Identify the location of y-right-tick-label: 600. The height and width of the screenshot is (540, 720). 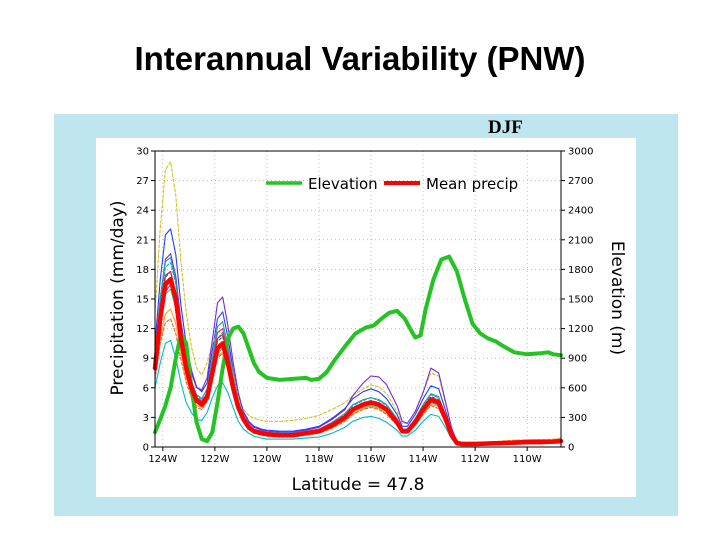
(577, 388).